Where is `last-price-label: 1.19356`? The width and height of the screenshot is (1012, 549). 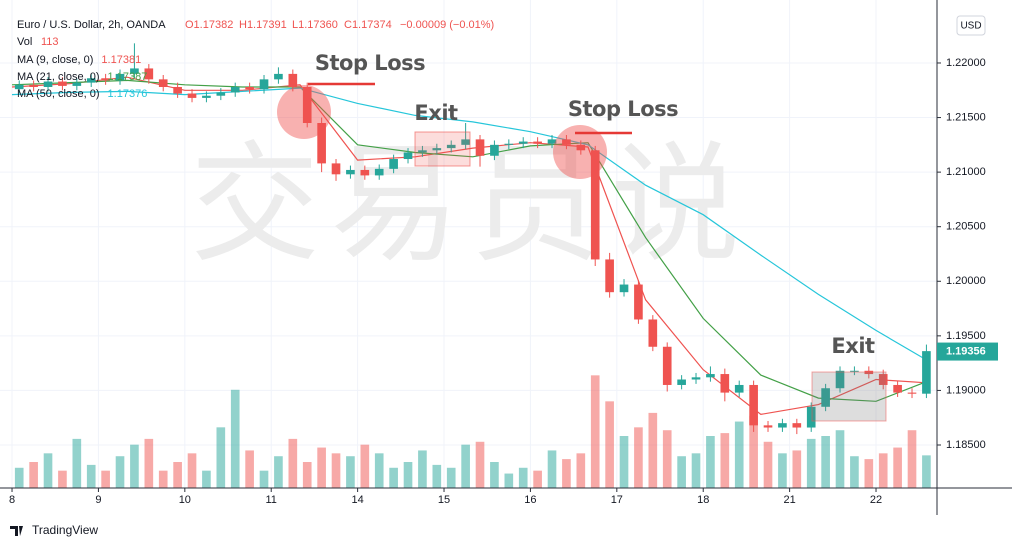 last-price-label: 1.19356 is located at coordinates (966, 351).